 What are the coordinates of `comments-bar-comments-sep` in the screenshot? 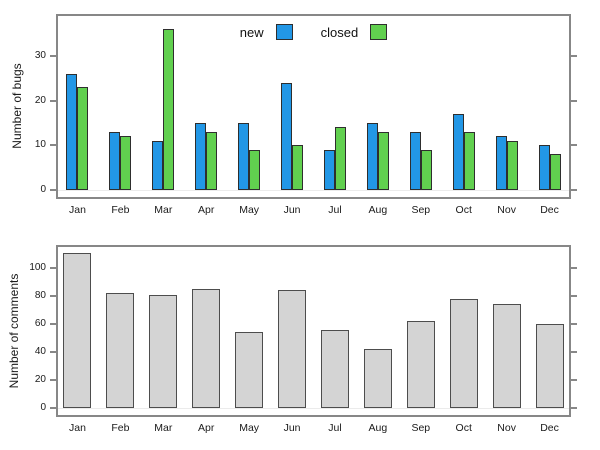 It's located at (420, 364).